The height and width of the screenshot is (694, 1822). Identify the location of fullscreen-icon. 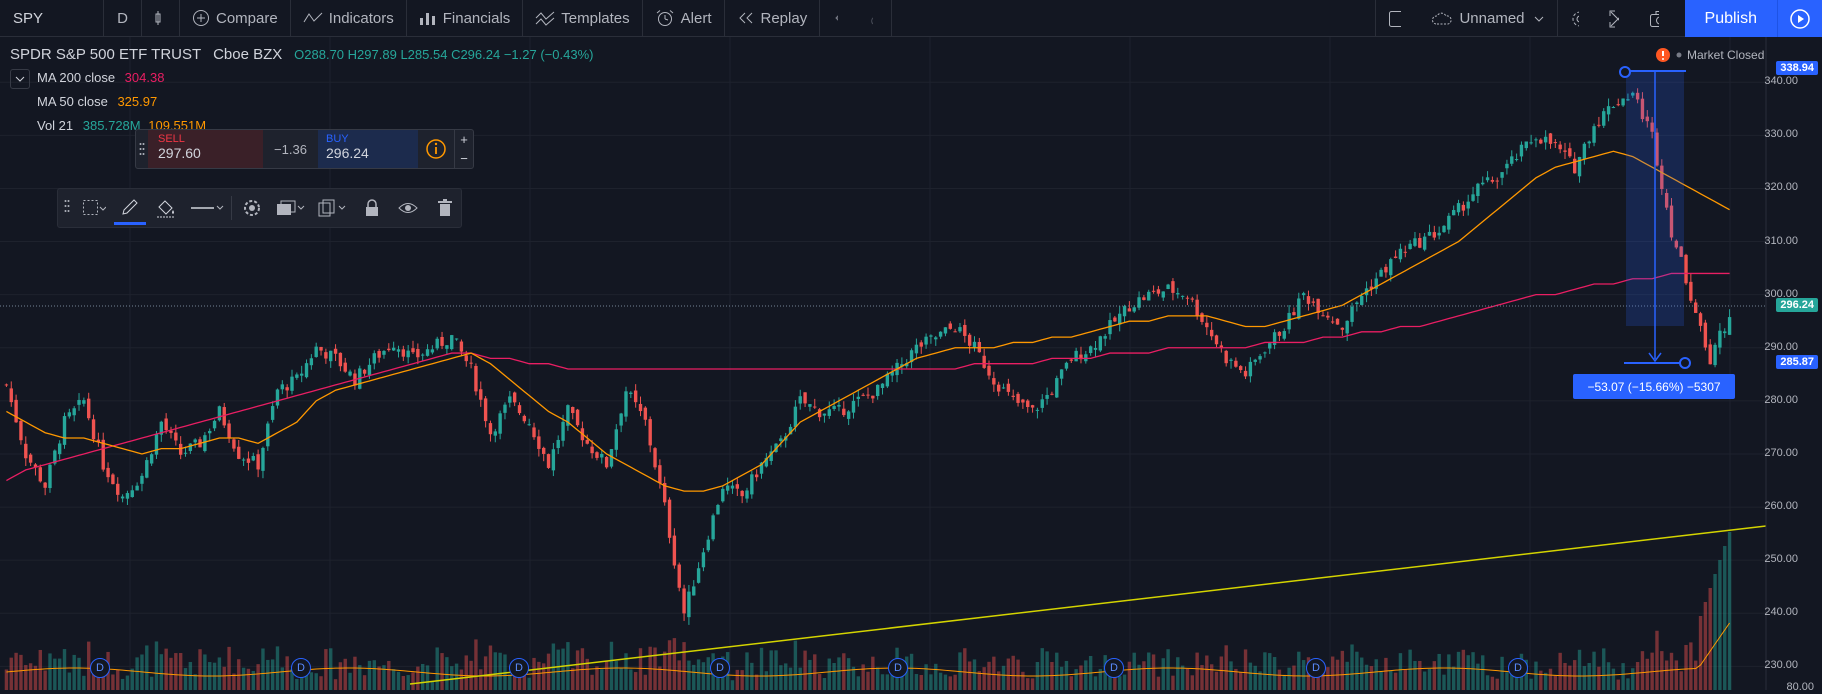
(1614, 18).